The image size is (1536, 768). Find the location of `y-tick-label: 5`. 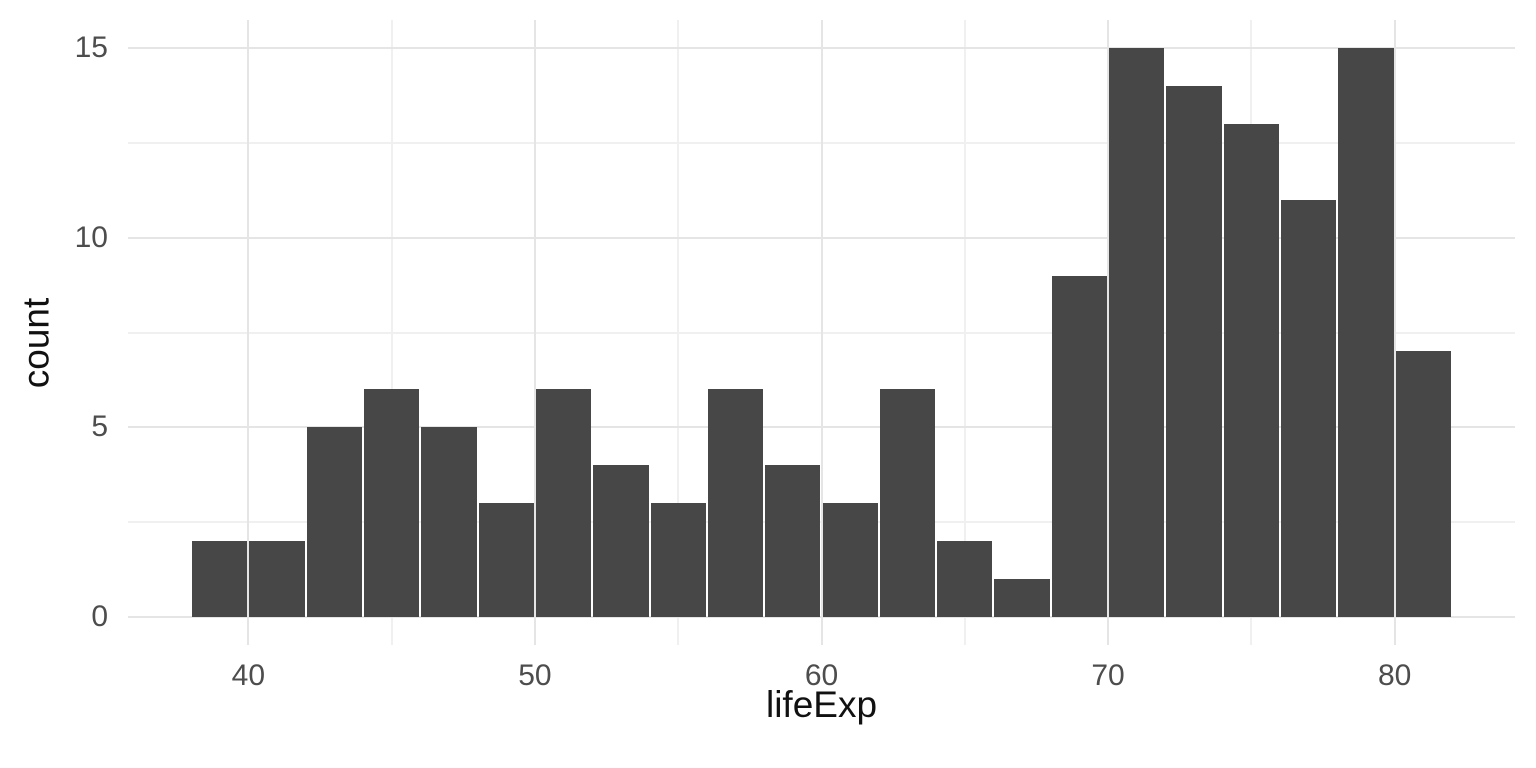

y-tick-label: 5 is located at coordinates (99, 427).